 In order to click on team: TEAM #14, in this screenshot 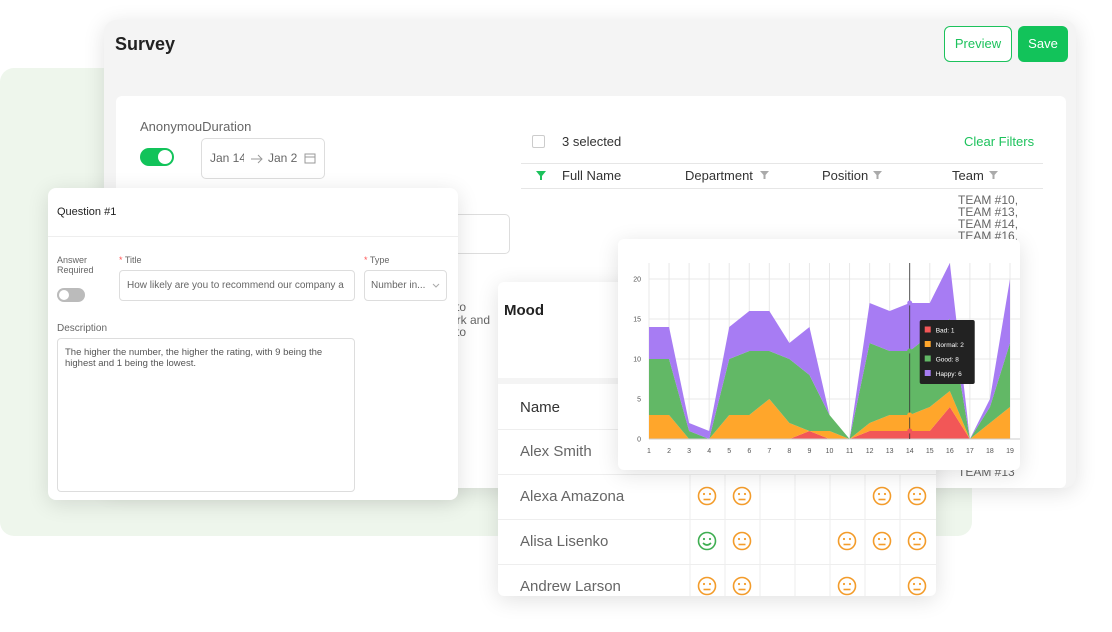, I will do `click(988, 224)`.